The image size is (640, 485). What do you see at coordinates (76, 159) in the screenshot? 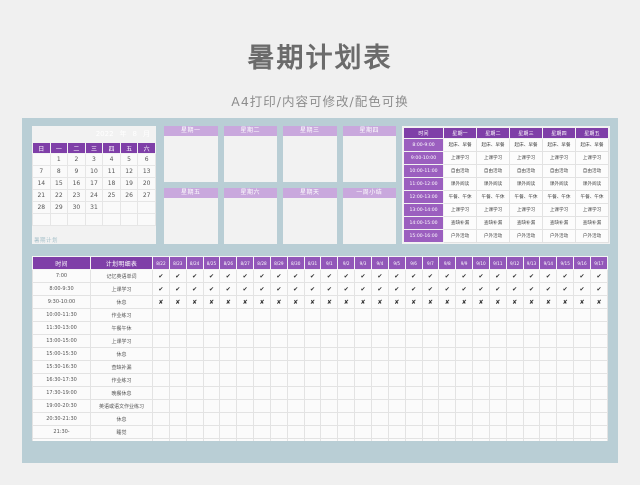
I see `calendar-day-cell: 2` at bounding box center [76, 159].